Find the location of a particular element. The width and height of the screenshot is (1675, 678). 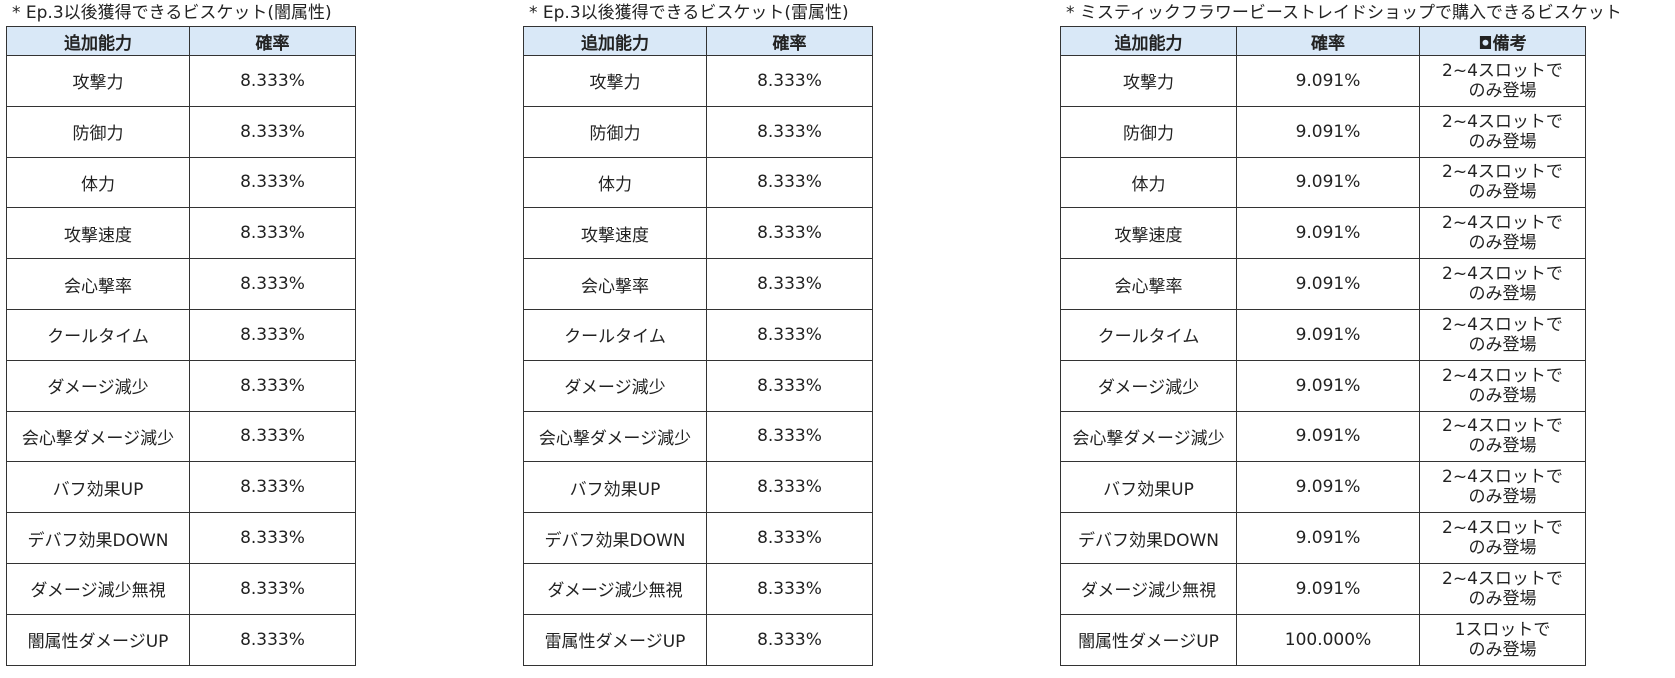

header-note: ◘備考 is located at coordinates (1502, 41).